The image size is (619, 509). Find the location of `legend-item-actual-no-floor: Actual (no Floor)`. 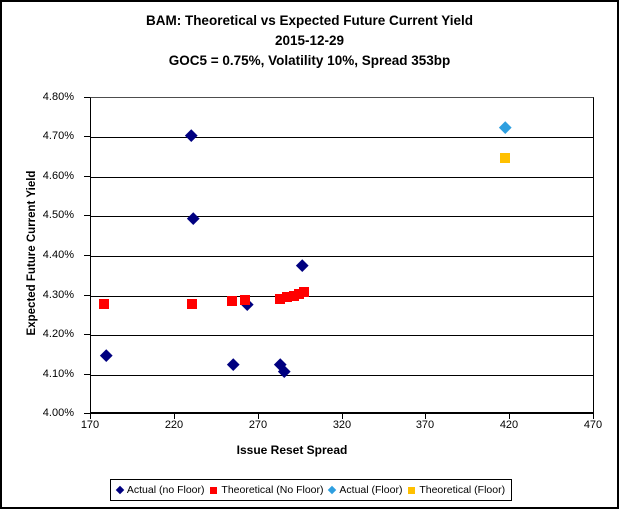

legend-item-actual-no-floor: Actual (no Floor) is located at coordinates (160, 490).